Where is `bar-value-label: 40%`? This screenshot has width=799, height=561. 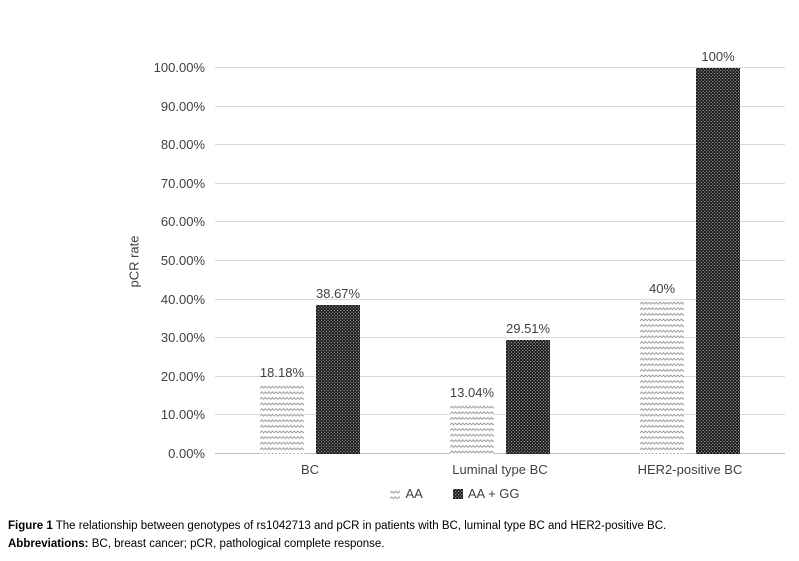 bar-value-label: 40% is located at coordinates (662, 288).